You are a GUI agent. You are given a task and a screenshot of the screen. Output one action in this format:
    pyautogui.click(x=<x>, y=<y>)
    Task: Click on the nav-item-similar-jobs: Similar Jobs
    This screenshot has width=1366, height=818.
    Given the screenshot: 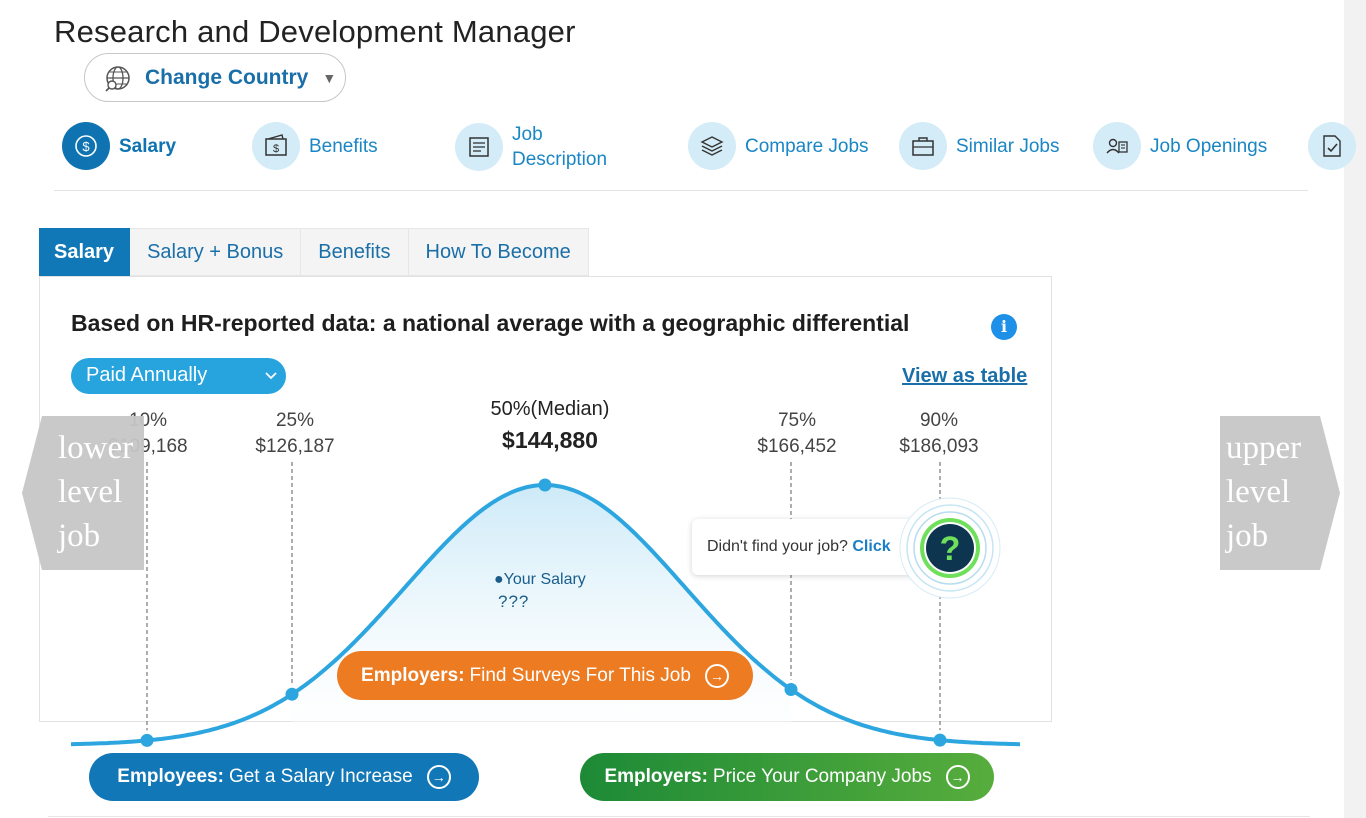 What is the action you would take?
    pyautogui.click(x=979, y=146)
    